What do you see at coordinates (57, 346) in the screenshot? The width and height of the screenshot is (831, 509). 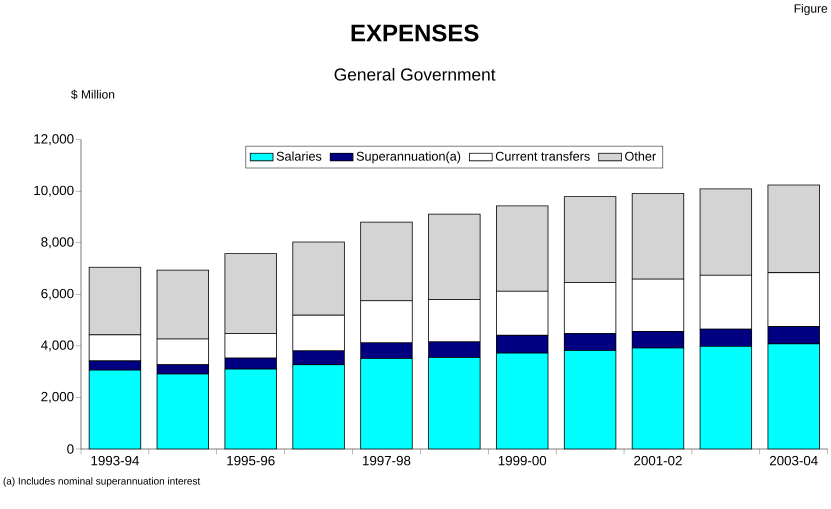 I see `y-tick-label: 4,000` at bounding box center [57, 346].